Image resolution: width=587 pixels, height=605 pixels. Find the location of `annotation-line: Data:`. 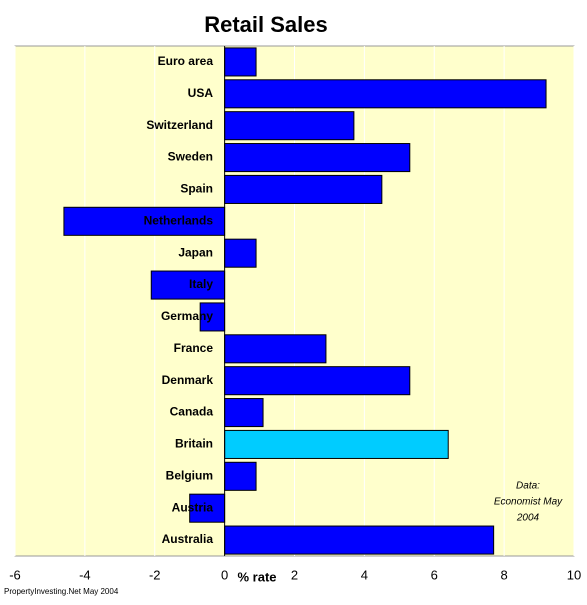

annotation-line: Data: is located at coordinates (528, 486).